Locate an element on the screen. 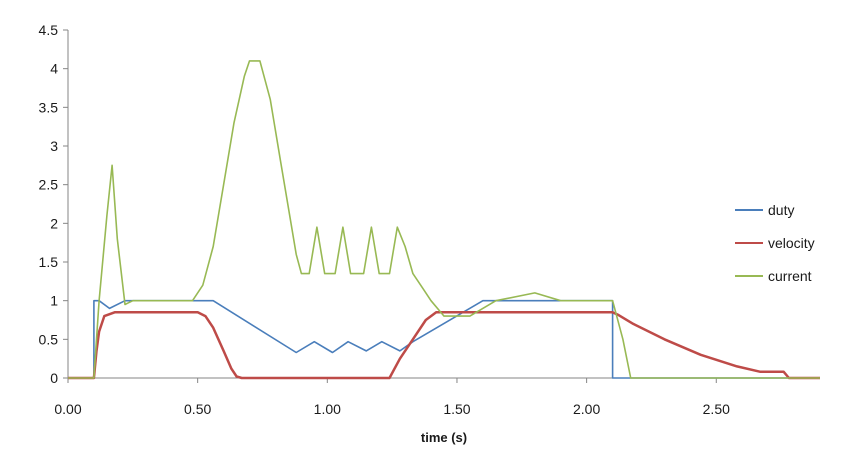 This screenshot has height=474, width=856. legend-label-current: current is located at coordinates (790, 276).